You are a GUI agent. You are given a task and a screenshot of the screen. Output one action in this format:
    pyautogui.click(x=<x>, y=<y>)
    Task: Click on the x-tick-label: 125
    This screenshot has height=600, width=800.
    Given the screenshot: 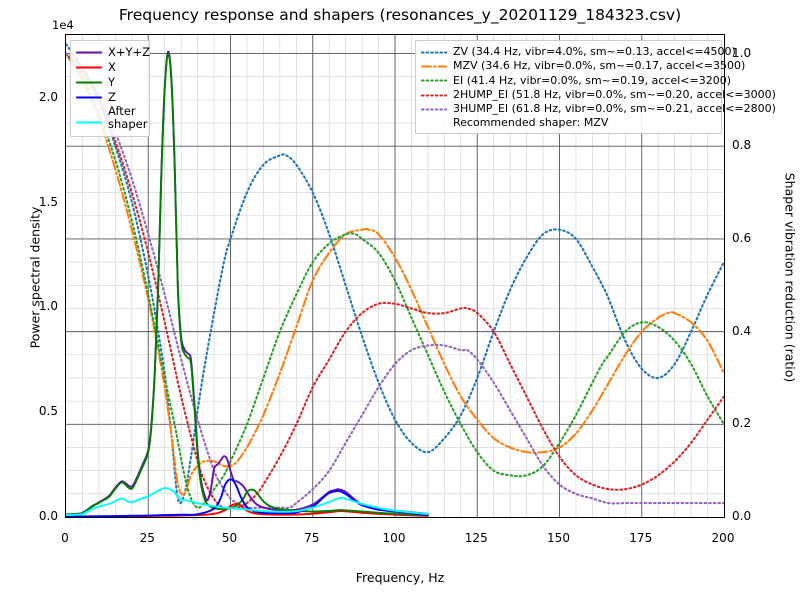 What is the action you would take?
    pyautogui.click(x=476, y=538)
    